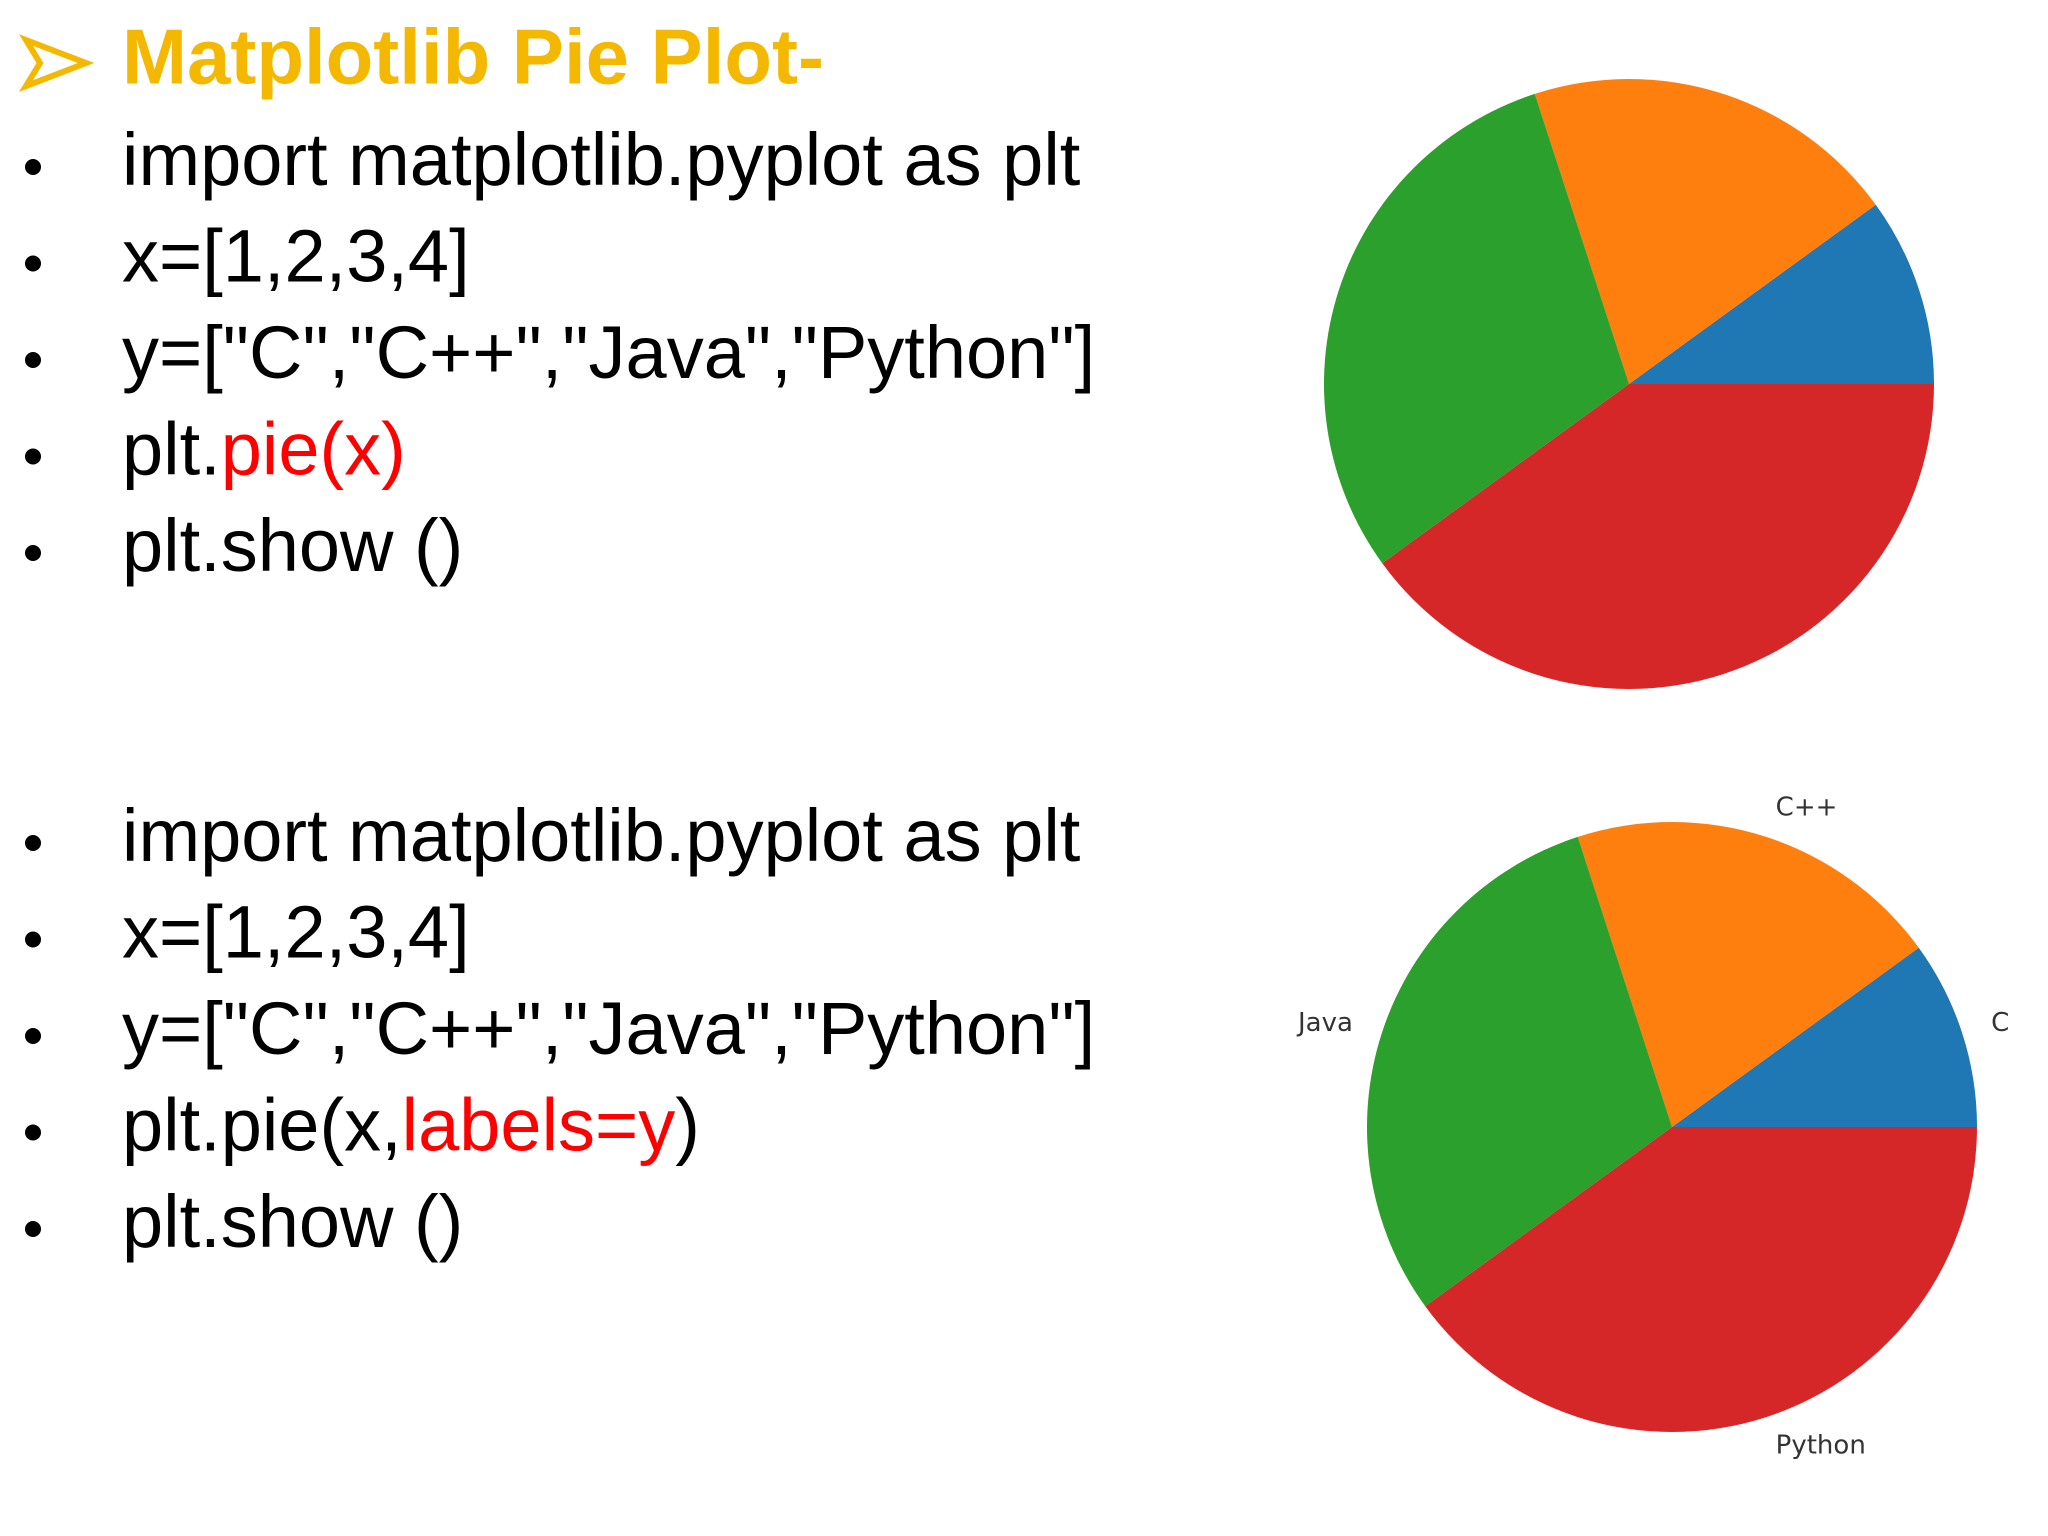  I want to click on pie-label: Java, so click(1324, 1023).